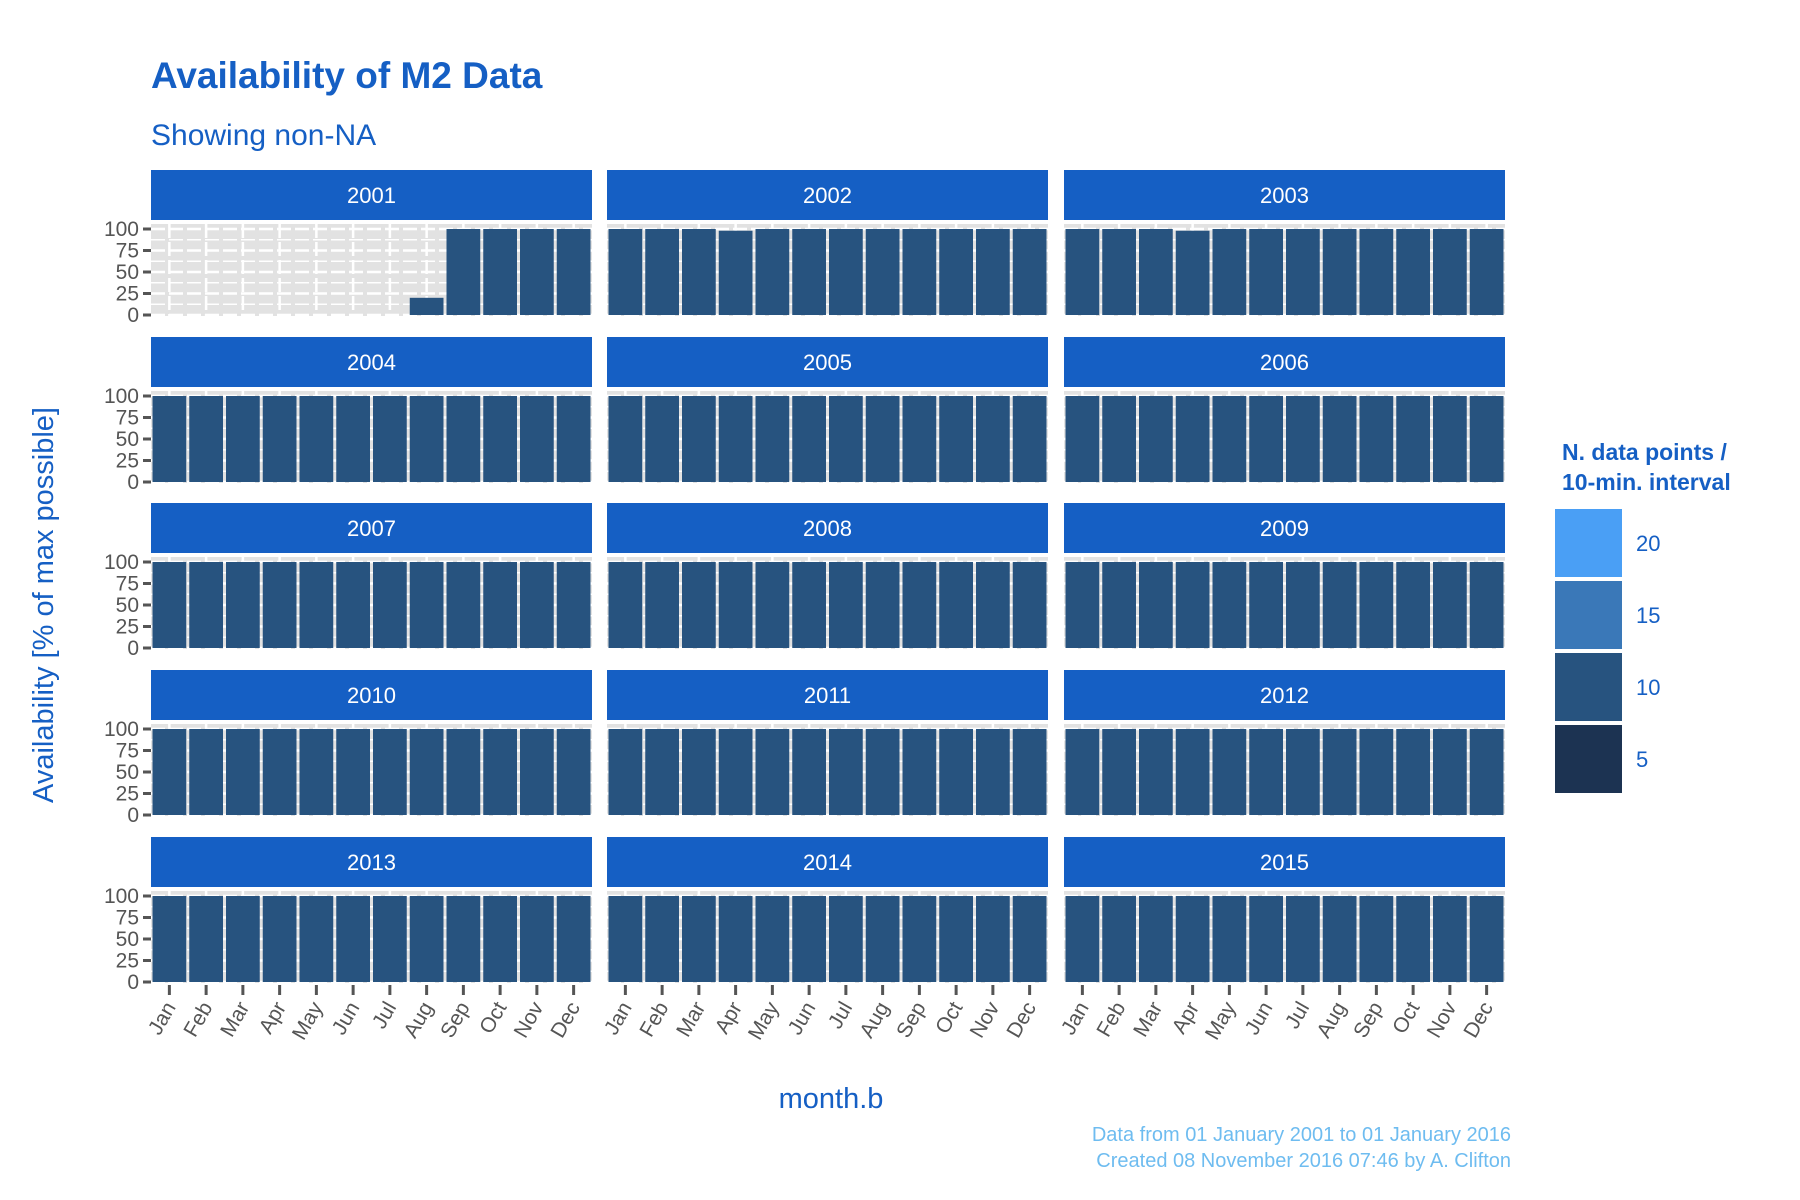 The image size is (1800, 1200). I want to click on bar-2011-Dec, so click(1029, 772).